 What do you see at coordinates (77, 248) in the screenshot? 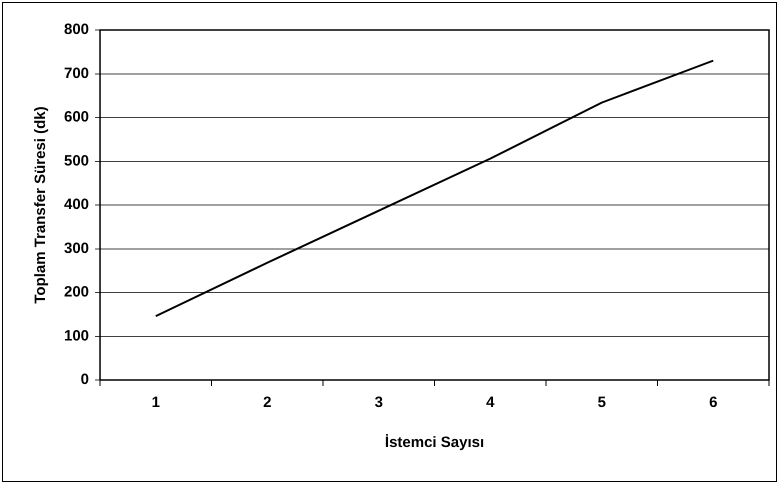
I see `y-tick-label: 300` at bounding box center [77, 248].